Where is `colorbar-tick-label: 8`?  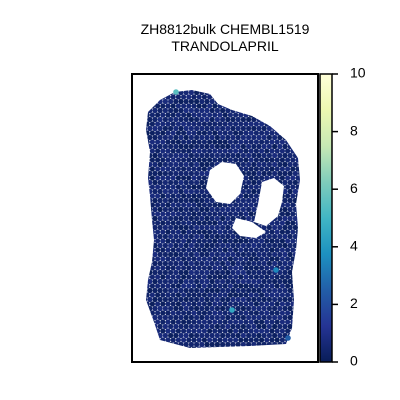
colorbar-tick-label: 8 is located at coordinates (354, 130).